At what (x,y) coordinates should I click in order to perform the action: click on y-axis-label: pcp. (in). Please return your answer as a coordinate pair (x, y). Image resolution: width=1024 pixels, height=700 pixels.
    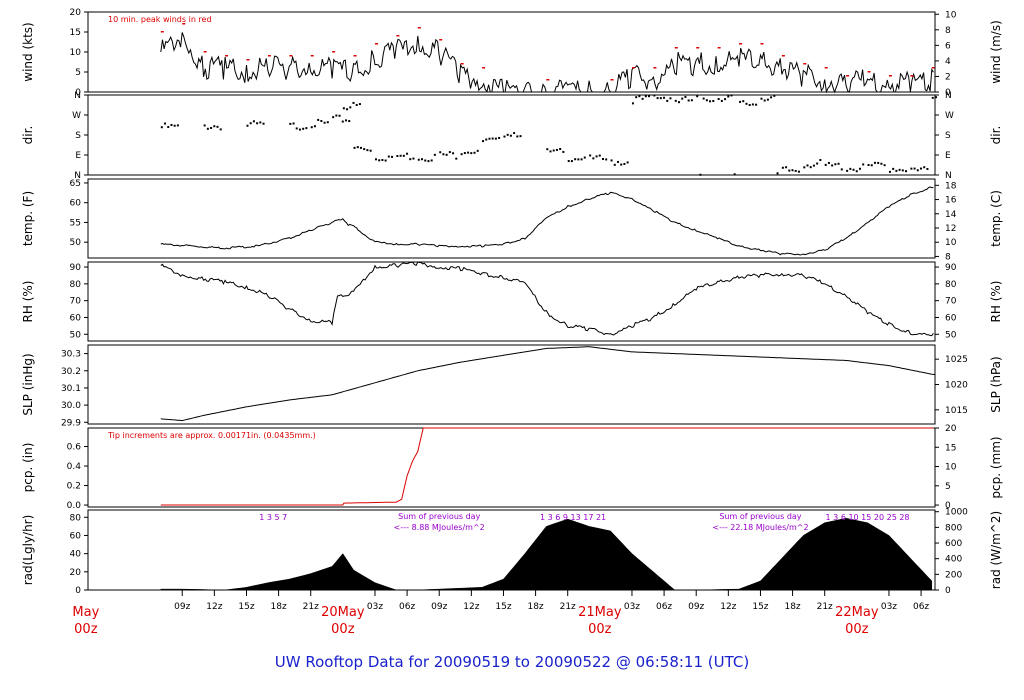
    Looking at the image, I should click on (28, 468).